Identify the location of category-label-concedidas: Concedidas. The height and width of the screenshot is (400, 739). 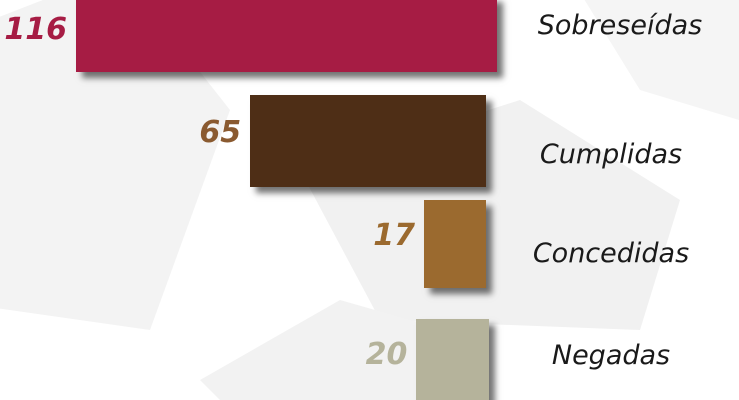
(611, 253).